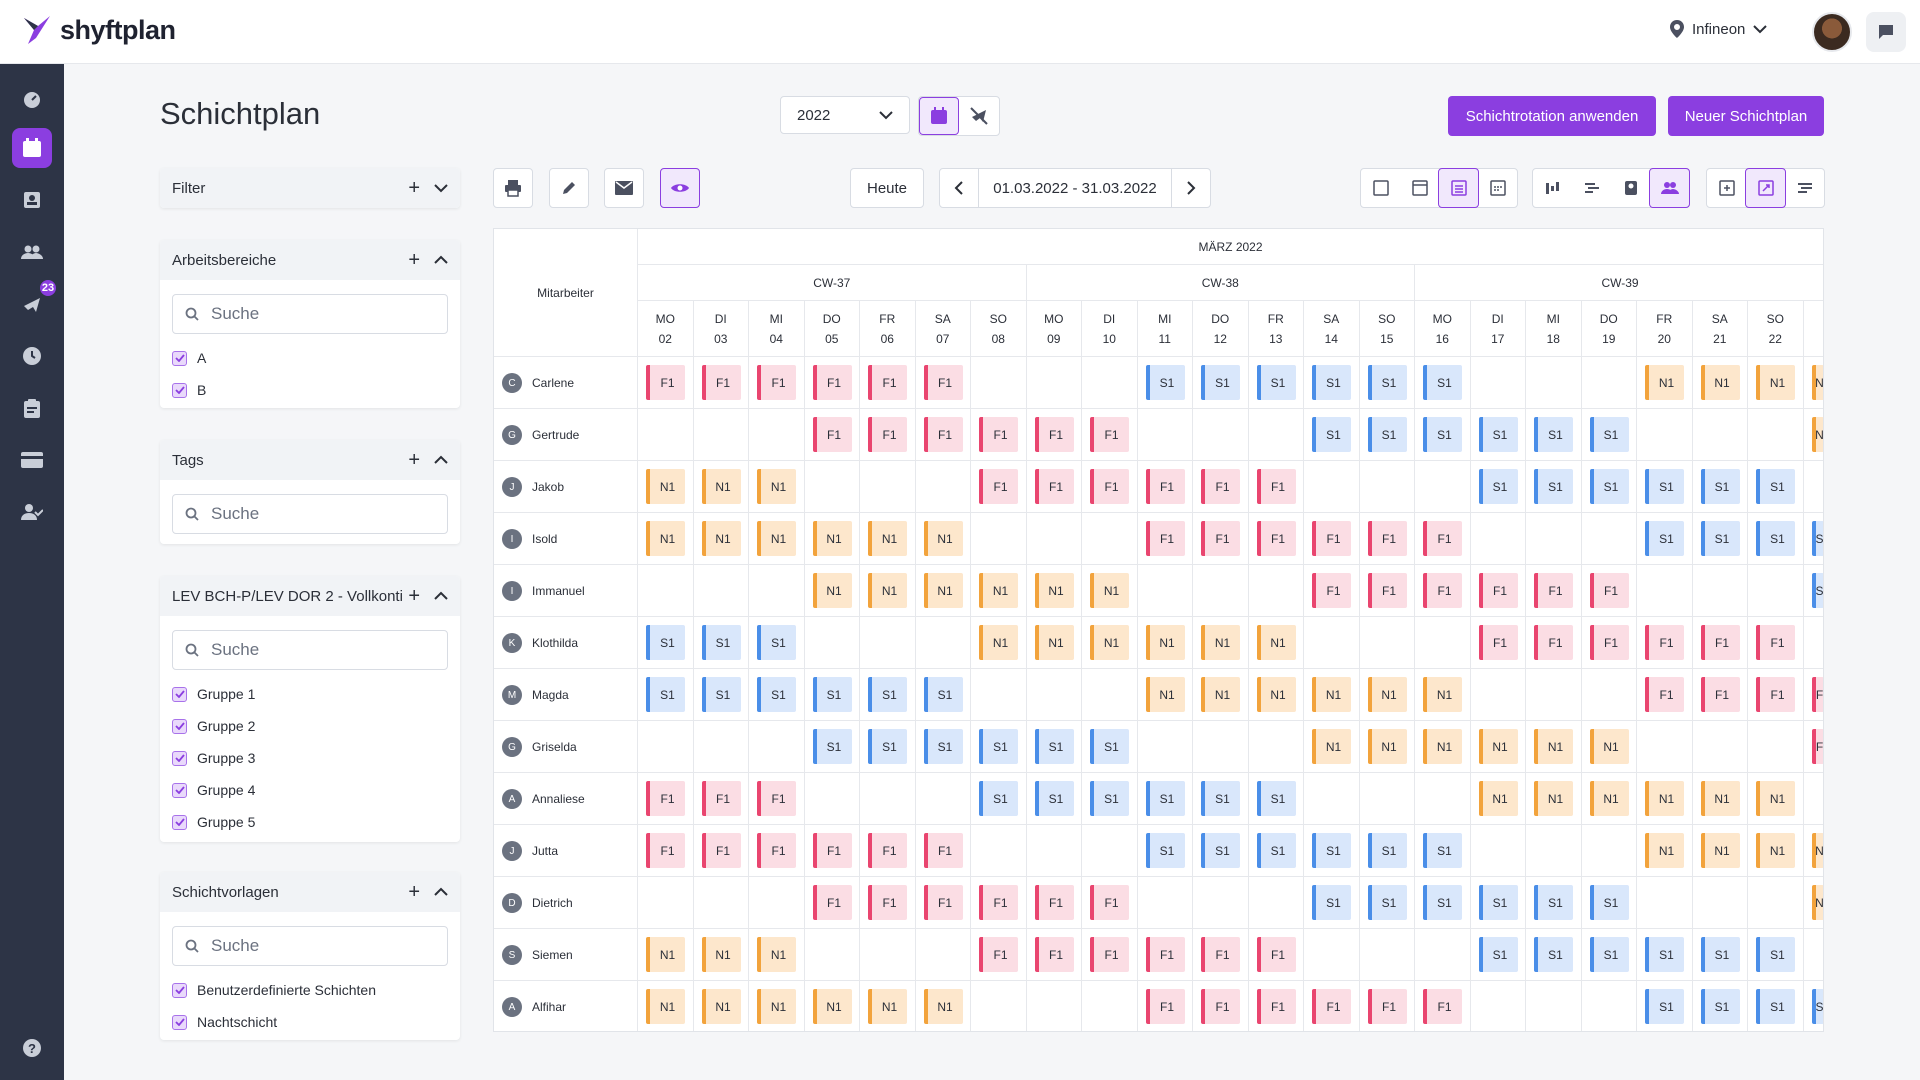 This screenshot has width=1920, height=1080. What do you see at coordinates (414, 259) in the screenshot?
I see `plus-icon: +` at bounding box center [414, 259].